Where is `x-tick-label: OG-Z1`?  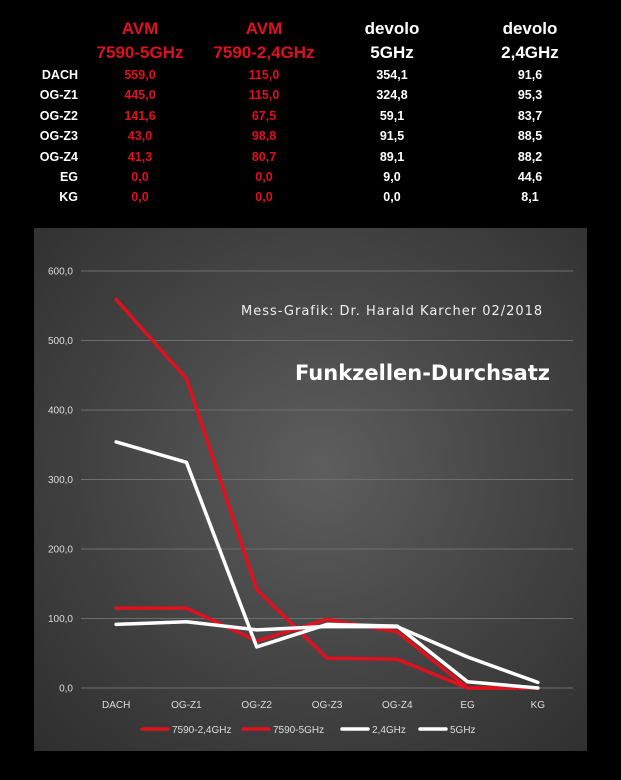
x-tick-label: OG-Z1 is located at coordinates (186, 705).